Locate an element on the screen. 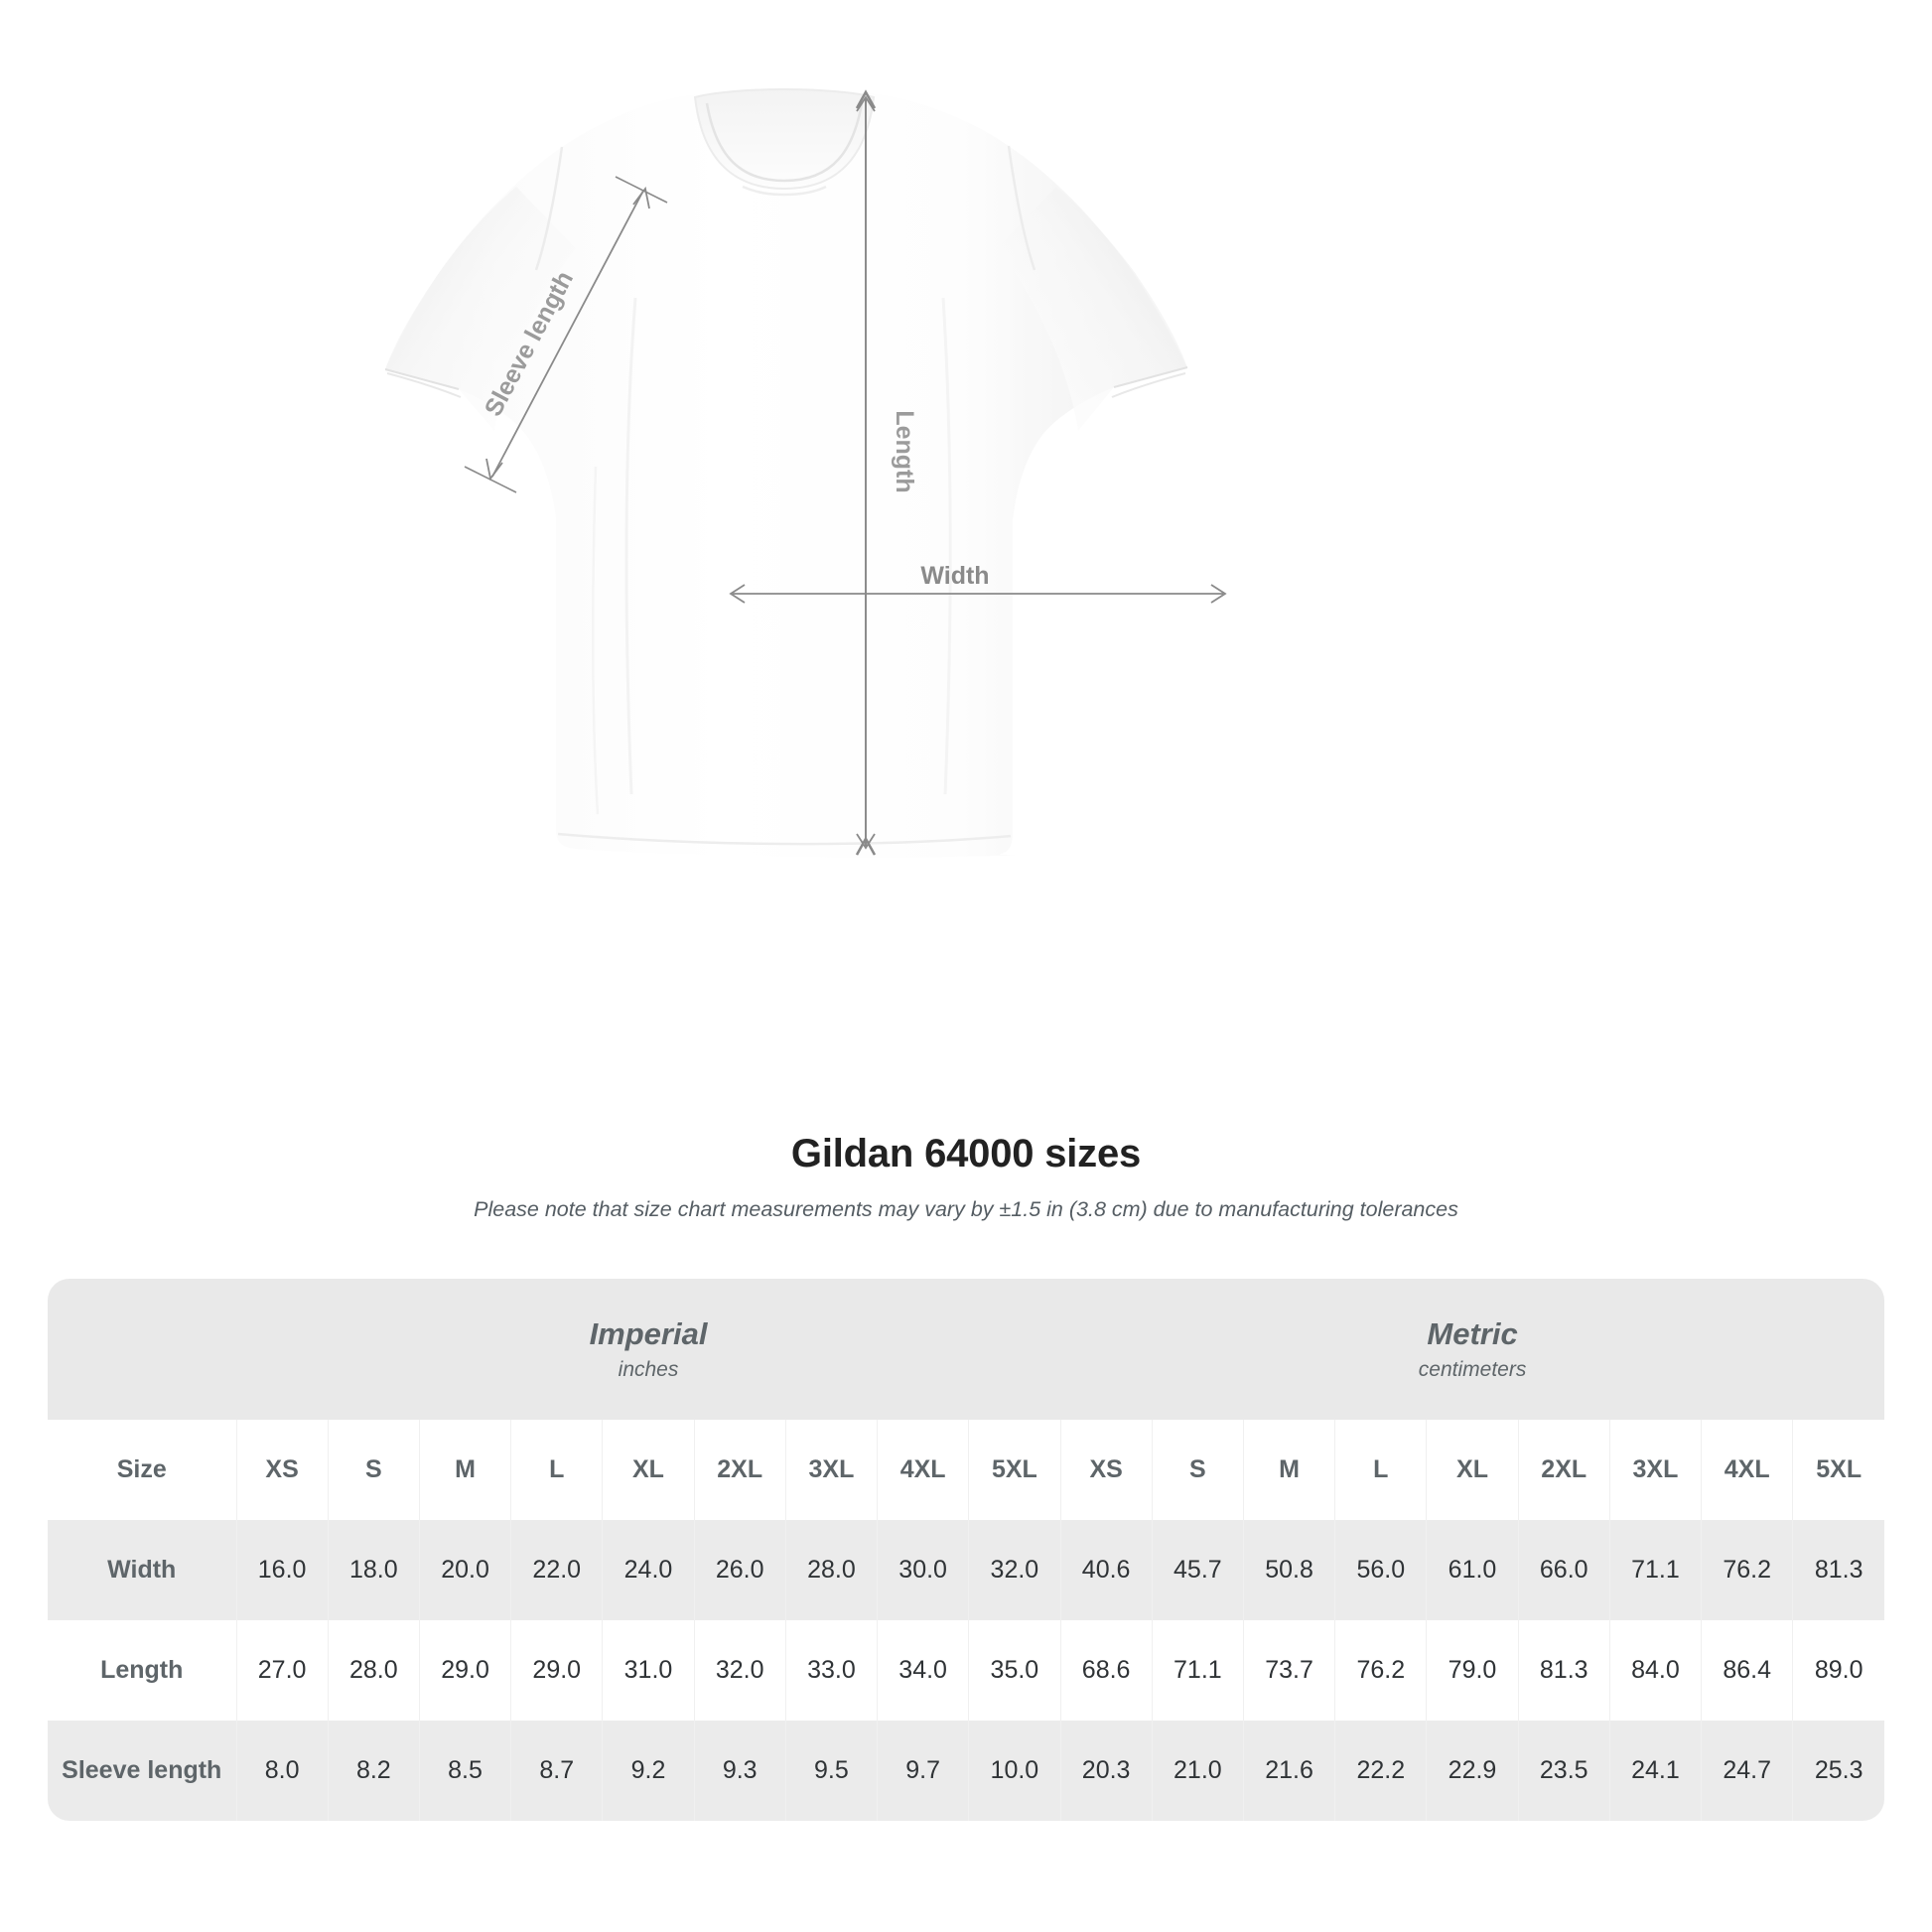 Image resolution: width=1932 pixels, height=1932 pixels. value-cell: 8.0 is located at coordinates (282, 1771).